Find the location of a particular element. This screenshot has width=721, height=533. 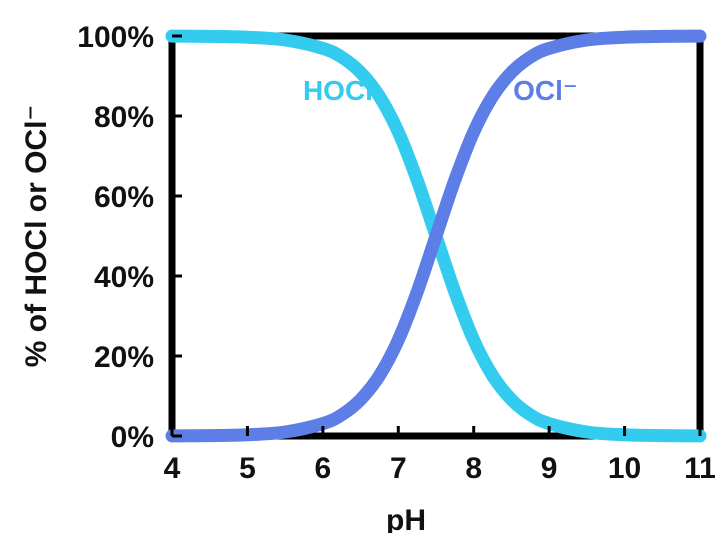

y-tick-label: 60% is located at coordinates (124, 197).